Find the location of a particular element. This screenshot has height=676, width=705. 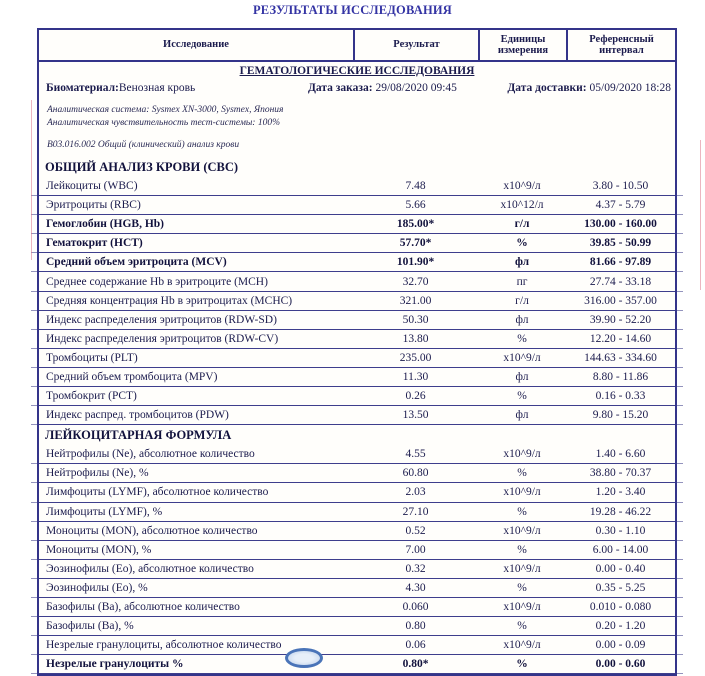

column-header-test: Исследование is located at coordinates (196, 45).